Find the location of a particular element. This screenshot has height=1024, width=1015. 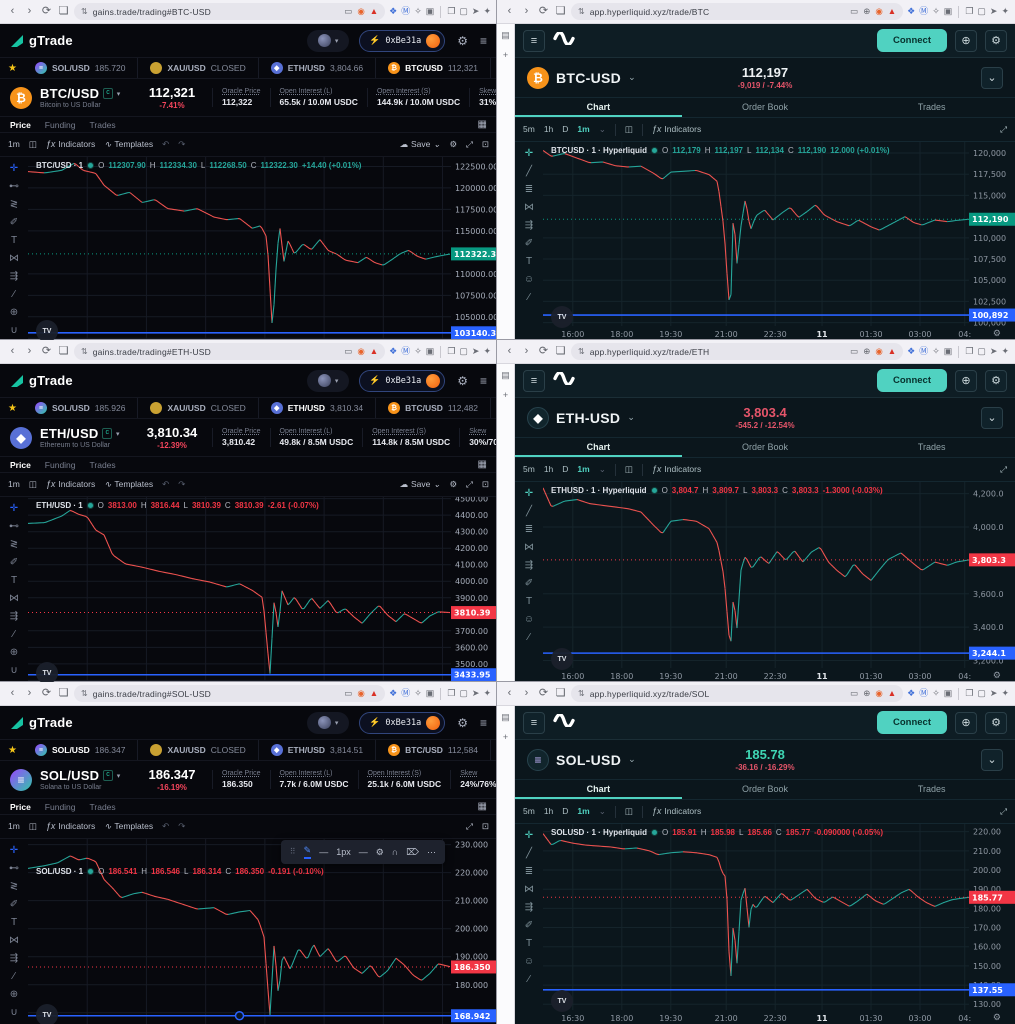

layout-grid-icon: ▦ is located at coordinates (482, 464).